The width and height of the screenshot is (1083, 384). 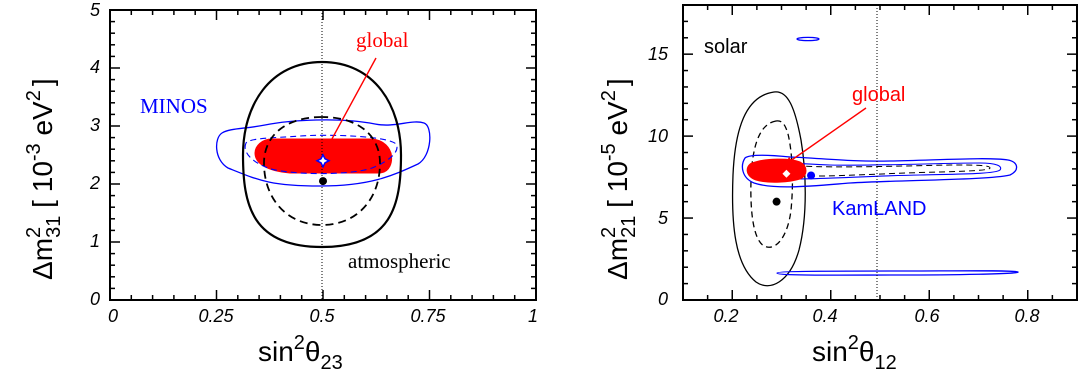 What do you see at coordinates (927, 316) in the screenshot?
I see `right-x-tick-label: 0.6` at bounding box center [927, 316].